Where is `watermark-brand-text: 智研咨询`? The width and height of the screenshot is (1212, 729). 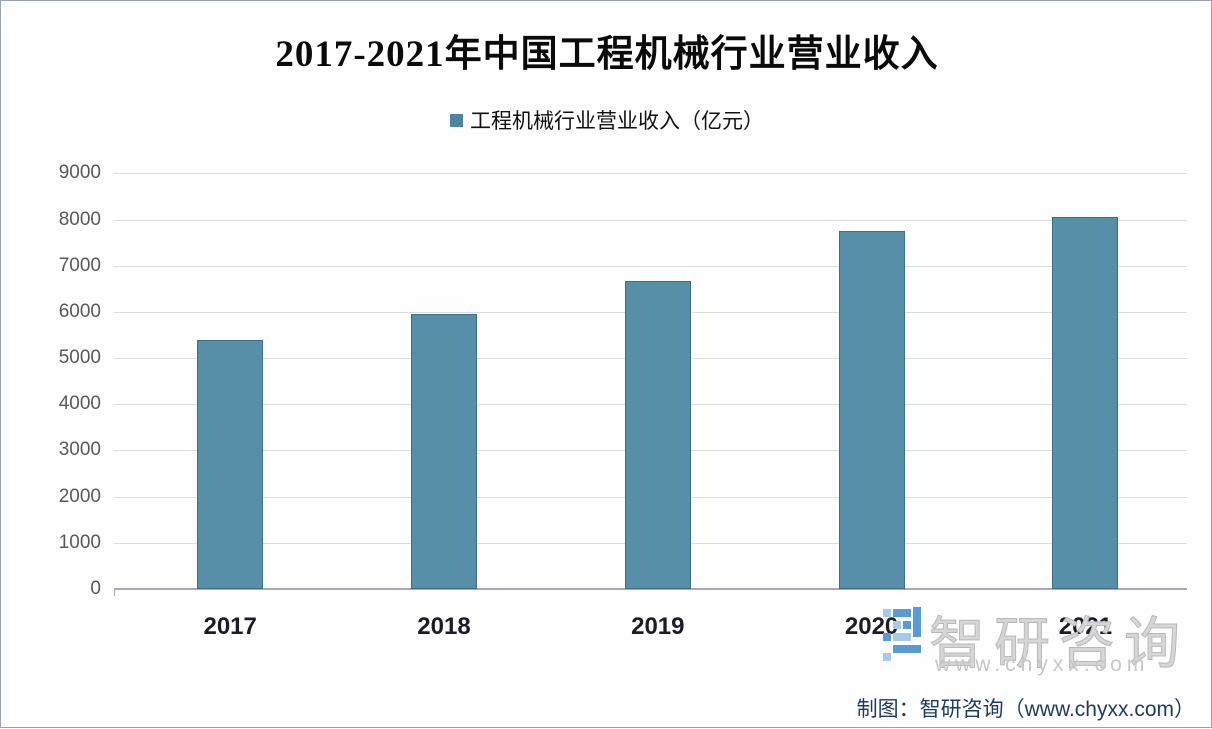
watermark-brand-text: 智研咨询 is located at coordinates (1059, 644).